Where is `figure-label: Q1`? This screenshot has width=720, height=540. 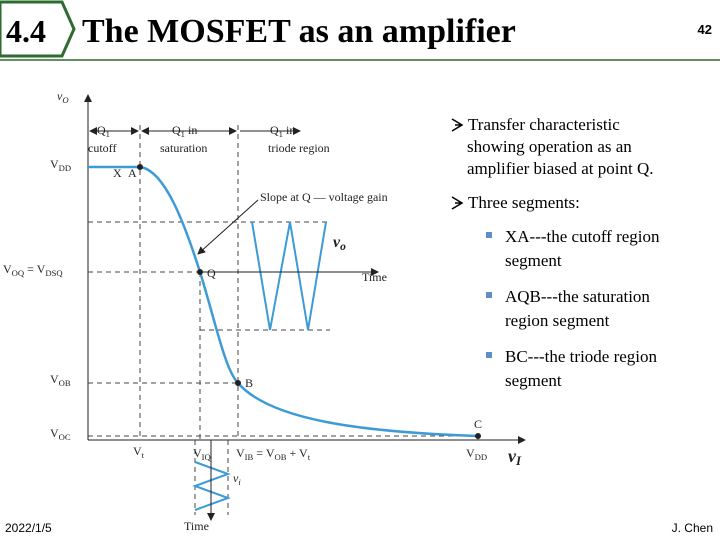
figure-label: Q1 is located at coordinates (103, 131).